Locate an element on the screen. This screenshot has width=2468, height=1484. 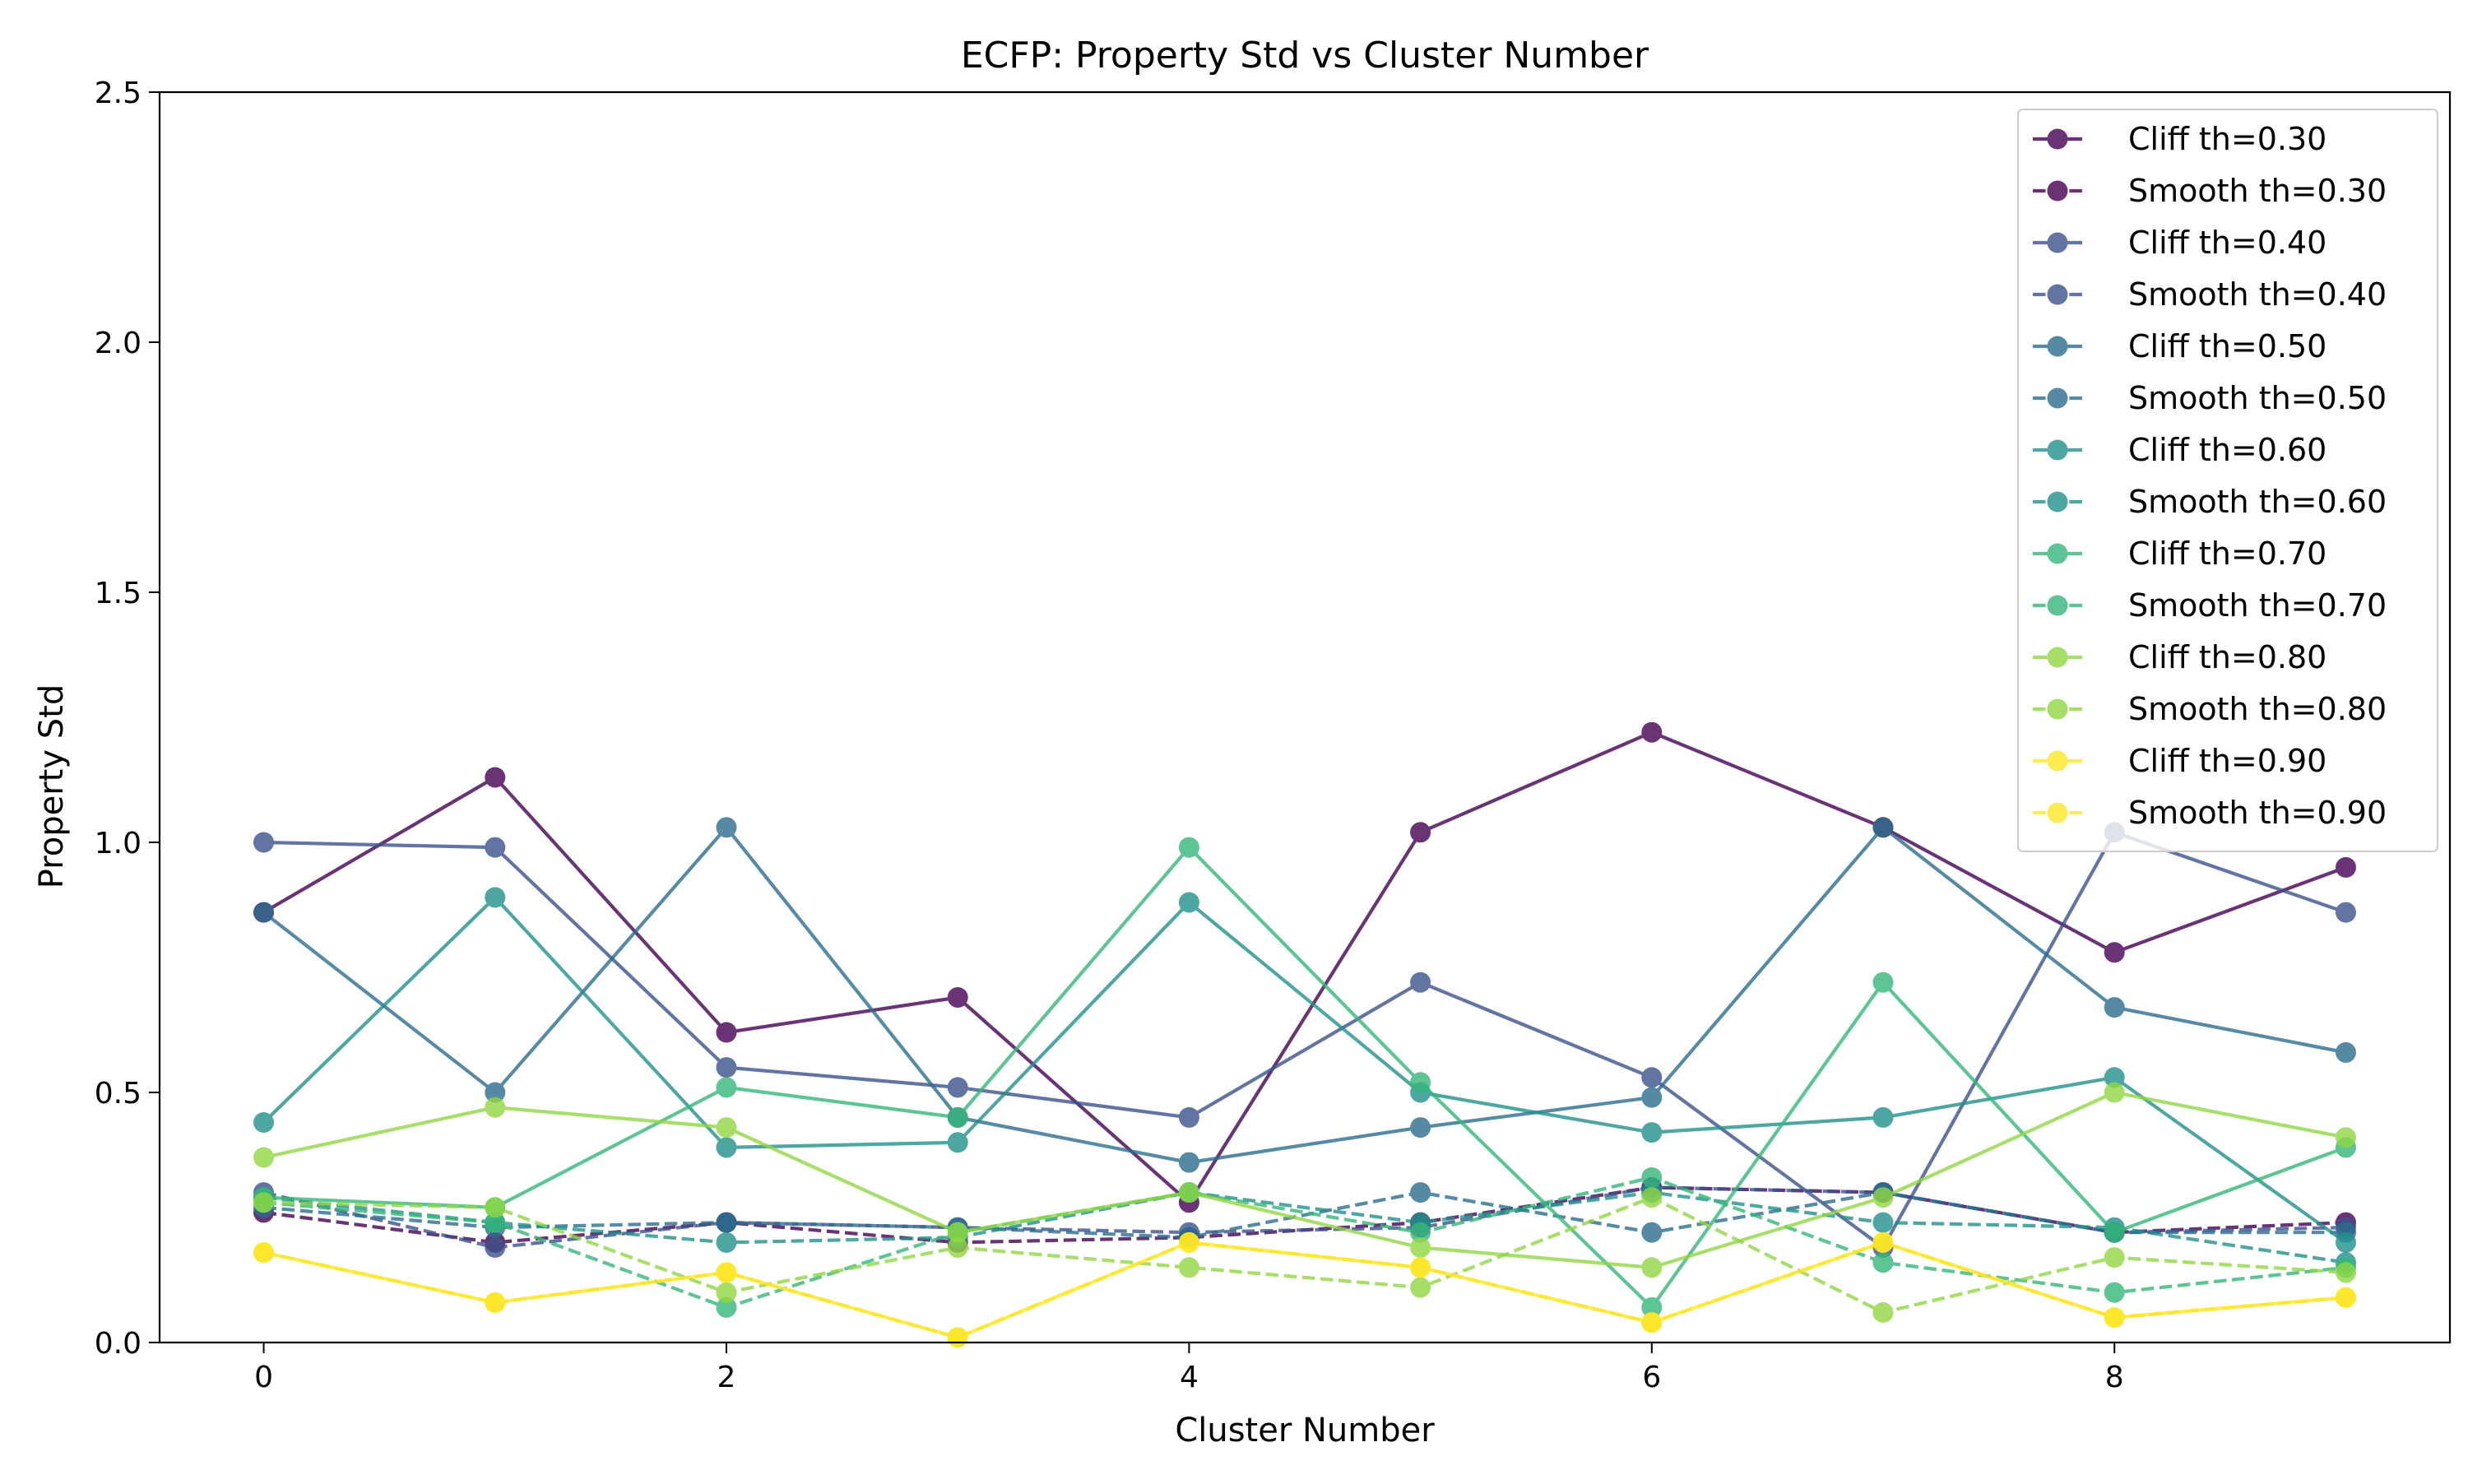
x-tick-label: 2 is located at coordinates (726, 1377).